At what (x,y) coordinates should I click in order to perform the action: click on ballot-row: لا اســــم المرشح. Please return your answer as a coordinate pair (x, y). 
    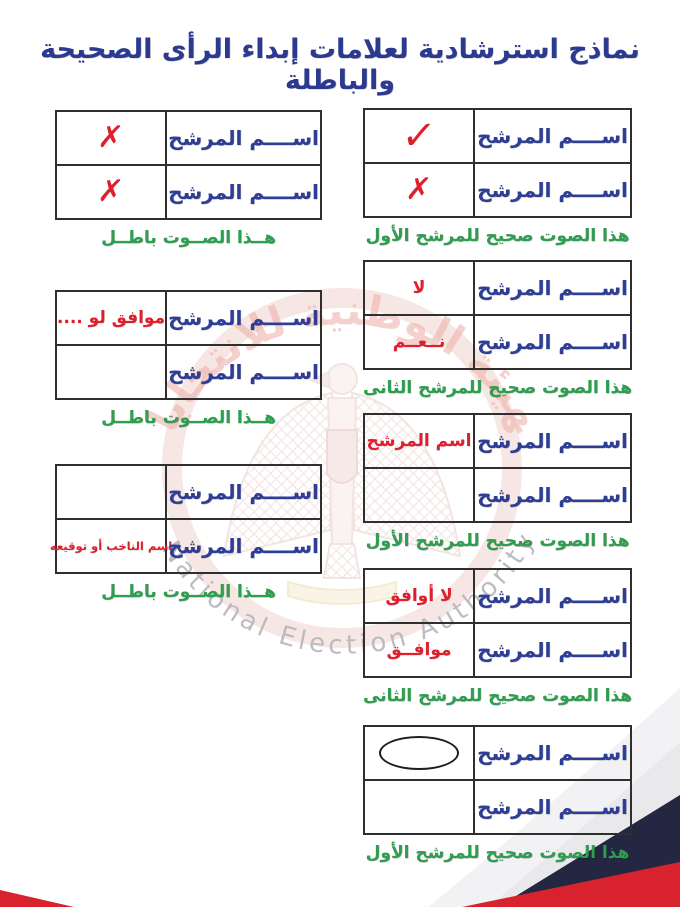
    Looking at the image, I should click on (497, 288).